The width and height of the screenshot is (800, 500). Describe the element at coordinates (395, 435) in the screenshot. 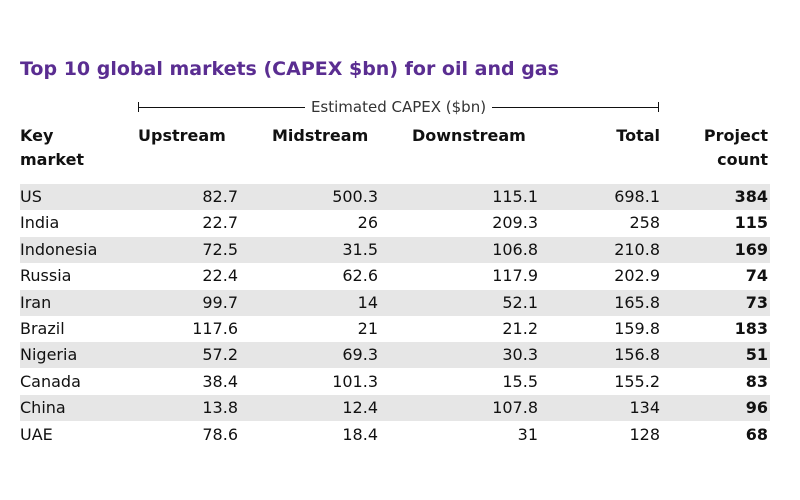

I see `table-row: UAE 78.6 18.4 31 128 68` at that location.